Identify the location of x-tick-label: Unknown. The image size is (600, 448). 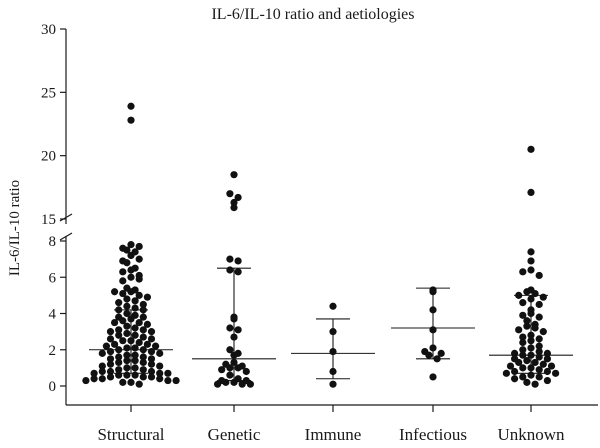
(531, 434).